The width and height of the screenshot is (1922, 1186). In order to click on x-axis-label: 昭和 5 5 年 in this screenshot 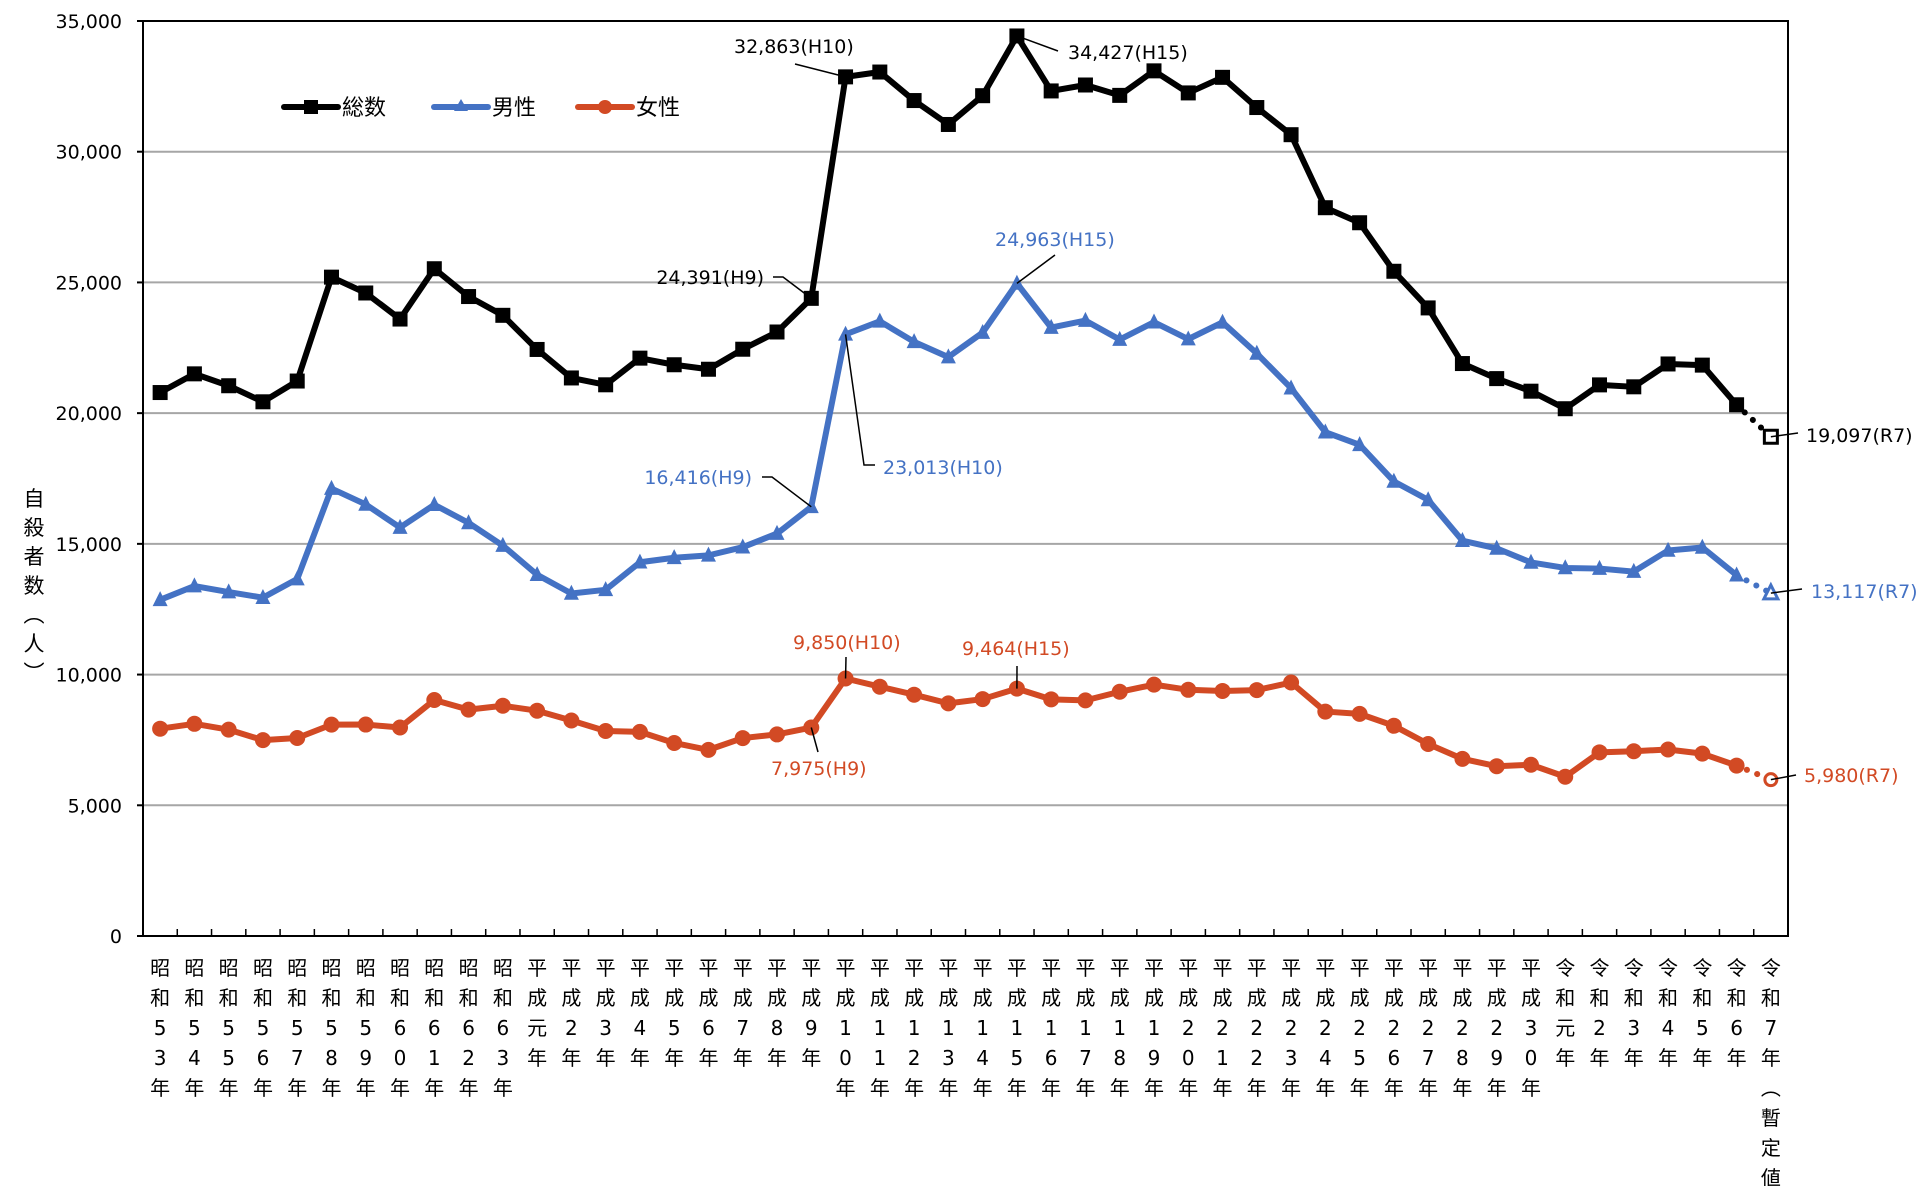, I will do `click(229, 1028)`.